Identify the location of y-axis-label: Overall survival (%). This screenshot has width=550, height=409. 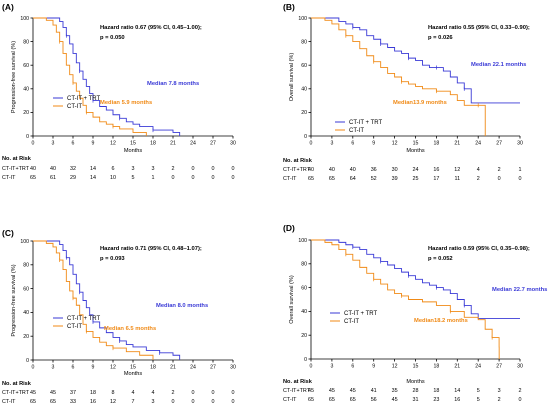
(292, 299).